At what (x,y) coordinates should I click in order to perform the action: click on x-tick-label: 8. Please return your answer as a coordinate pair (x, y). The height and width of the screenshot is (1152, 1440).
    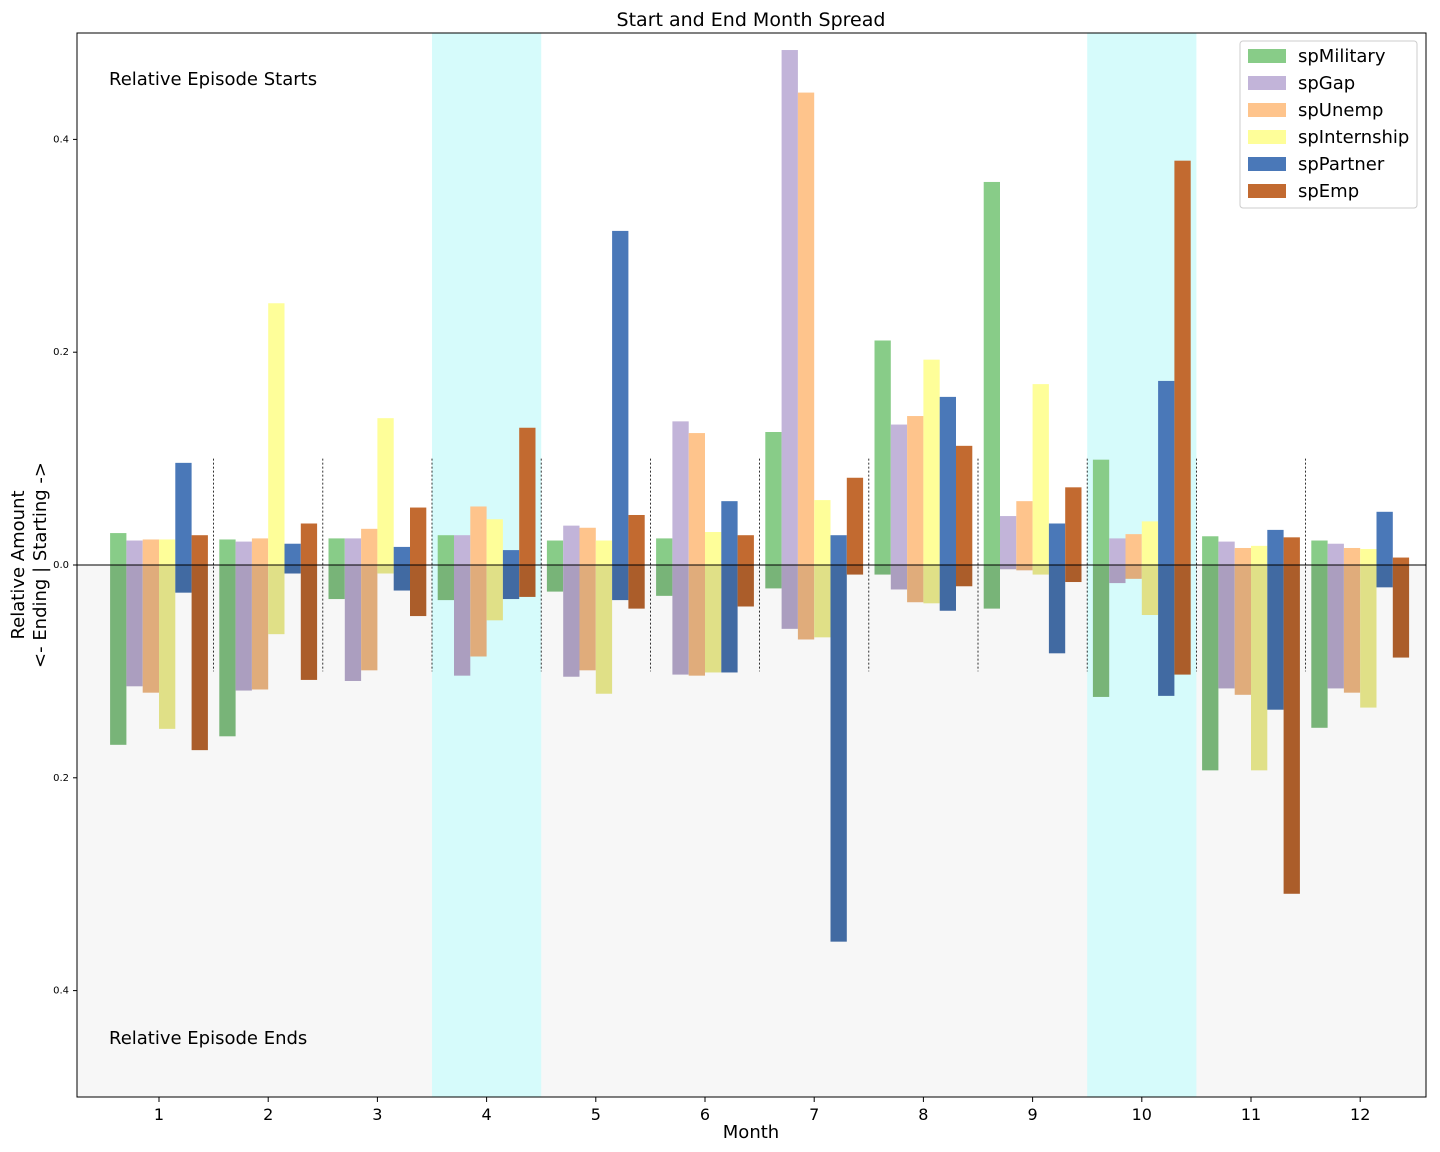
    Looking at the image, I should click on (923, 1114).